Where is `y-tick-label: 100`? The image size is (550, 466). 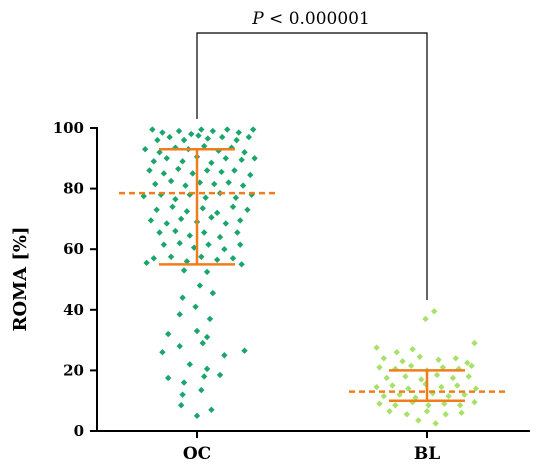 y-tick-label: 100 is located at coordinates (68, 128).